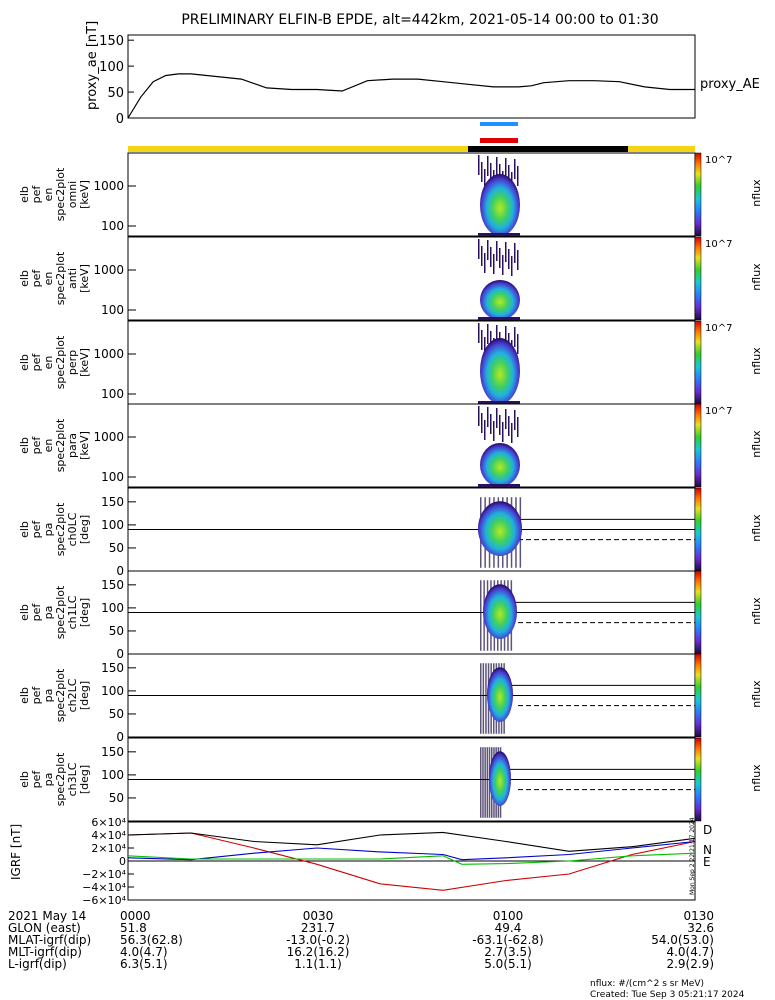 The image size is (775, 1000). Describe the element at coordinates (133, 928) in the screenshot. I see `axis-row-value: 51.8` at that location.